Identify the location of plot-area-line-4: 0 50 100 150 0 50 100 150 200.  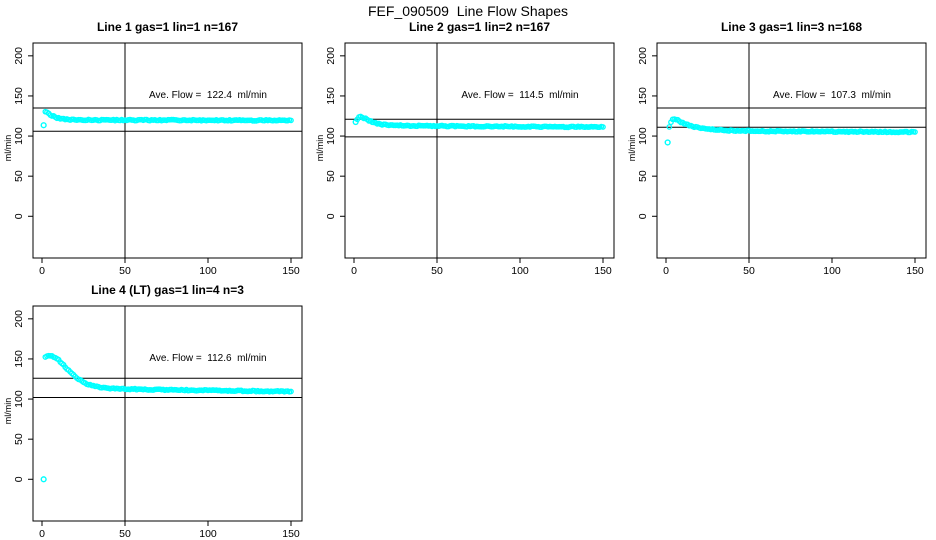
(158, 421).